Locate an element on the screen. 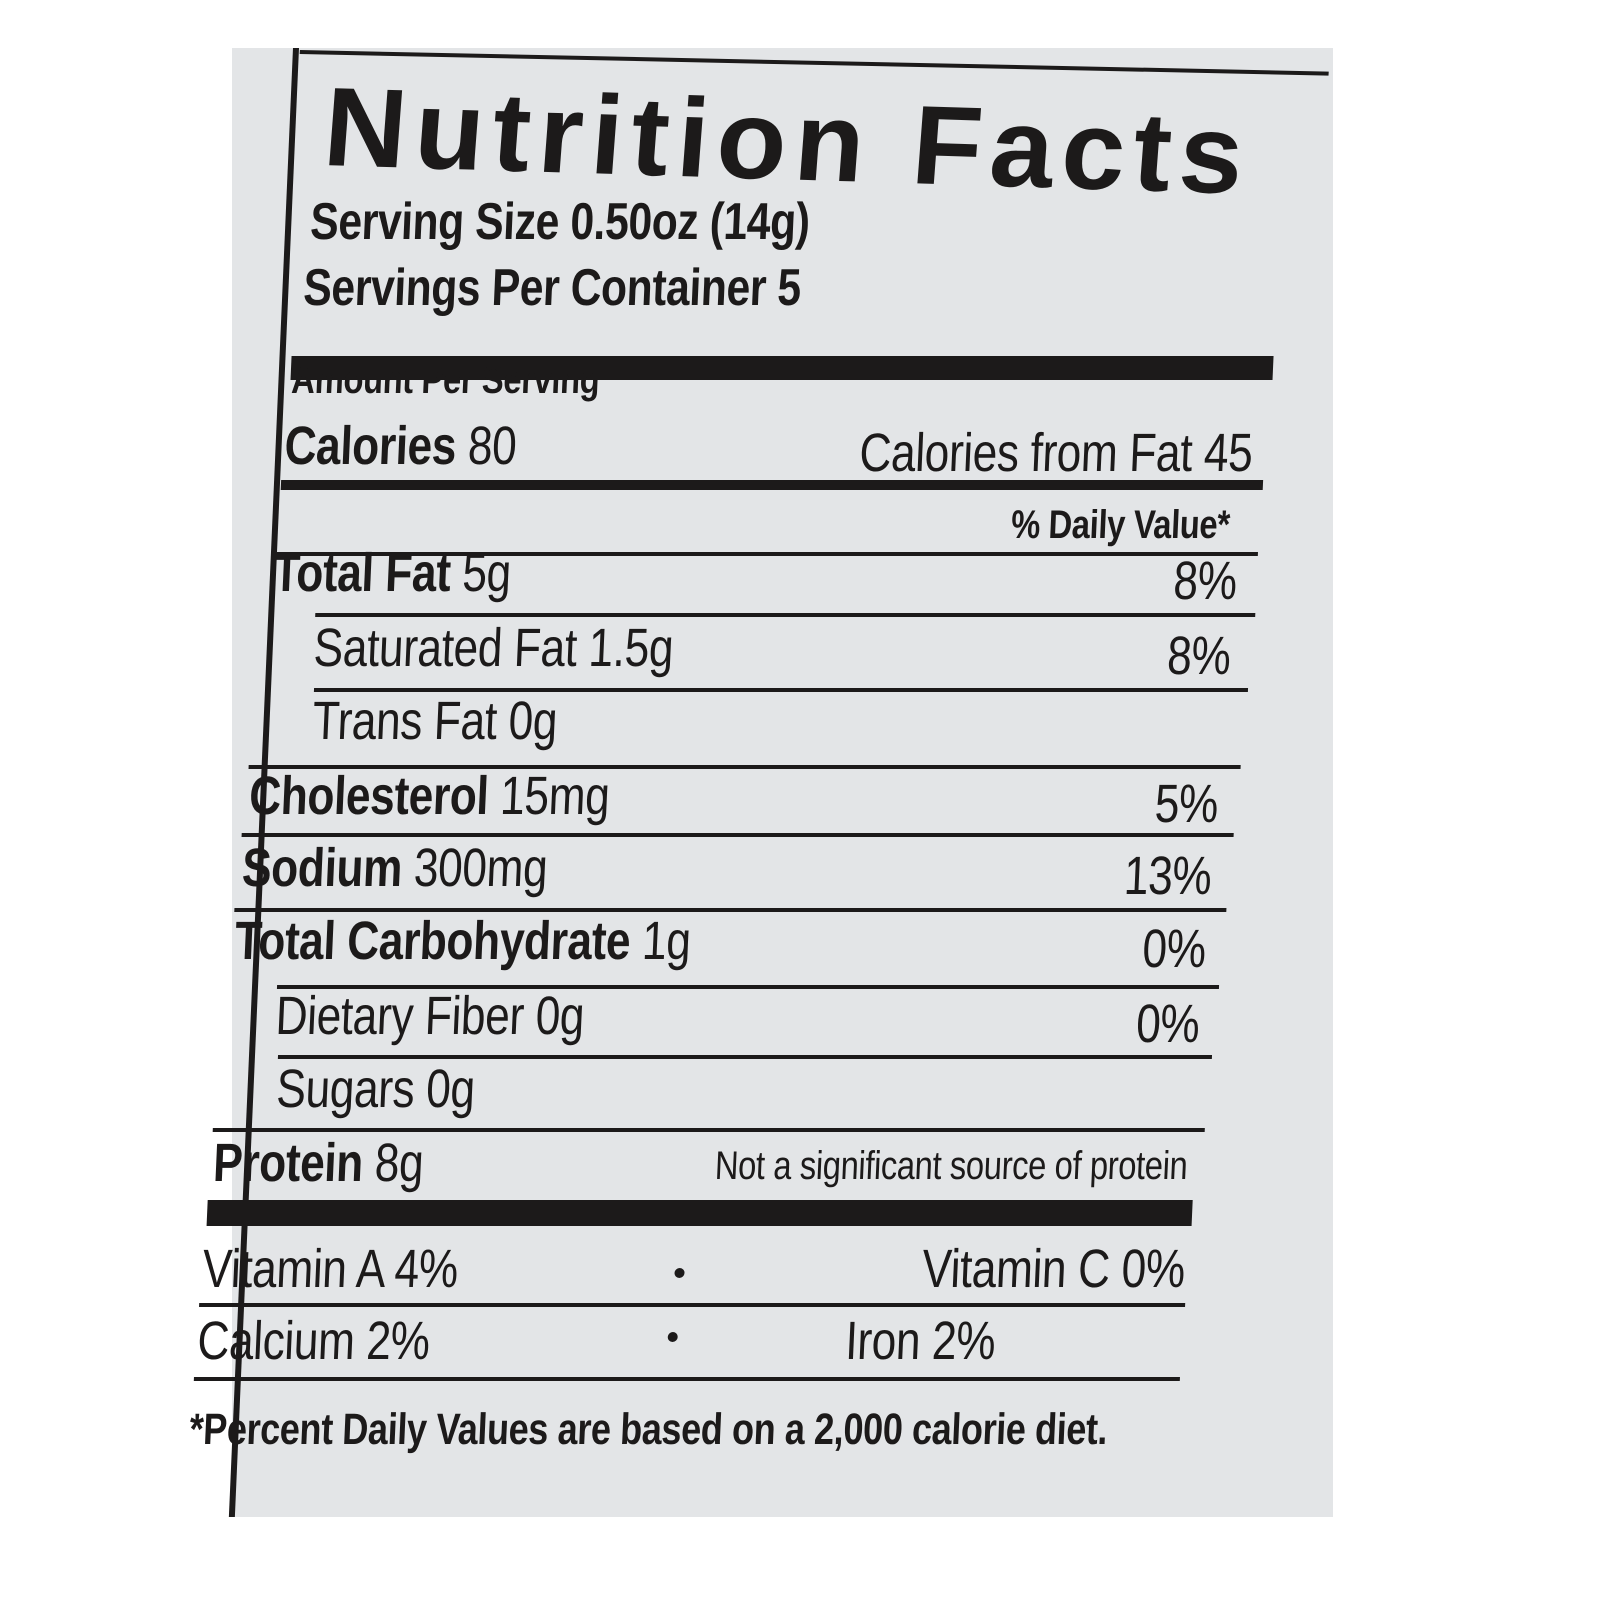 The image size is (1600, 1600). nutrient-amount: 8g is located at coordinates (399, 1163).